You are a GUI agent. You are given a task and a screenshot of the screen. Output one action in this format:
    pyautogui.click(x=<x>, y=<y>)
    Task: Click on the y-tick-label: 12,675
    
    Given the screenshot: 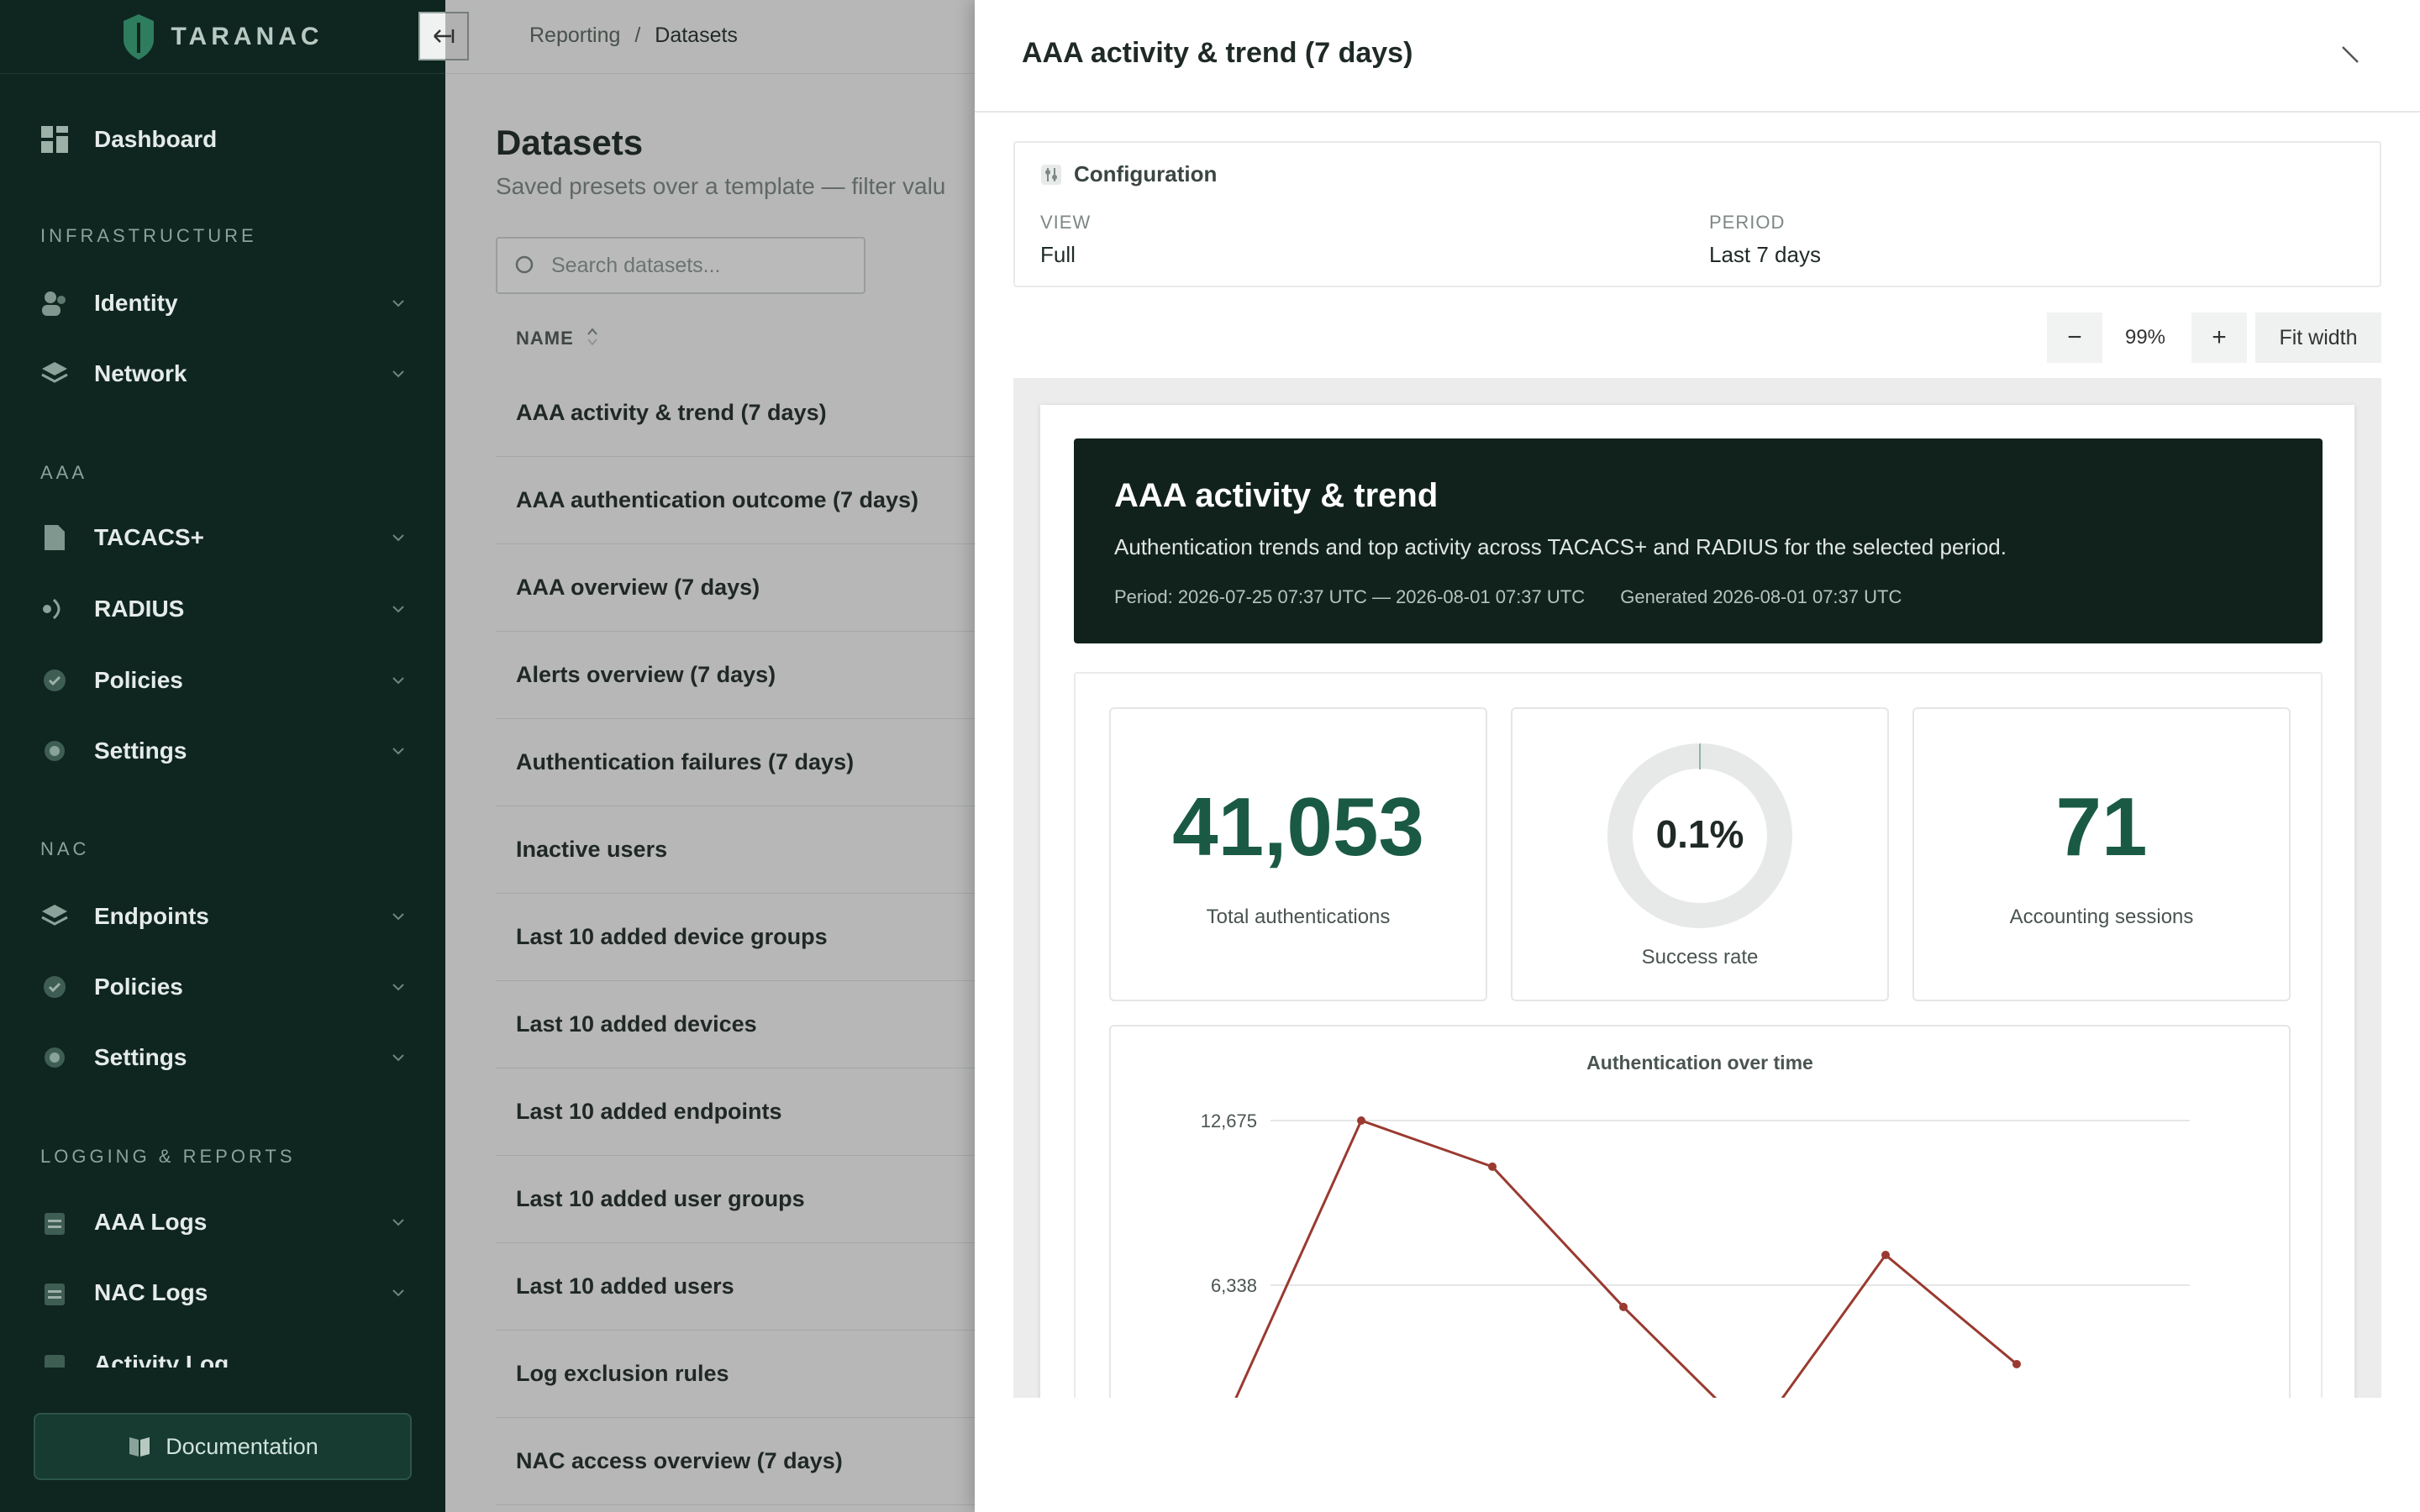 What is the action you would take?
    pyautogui.click(x=1229, y=1120)
    